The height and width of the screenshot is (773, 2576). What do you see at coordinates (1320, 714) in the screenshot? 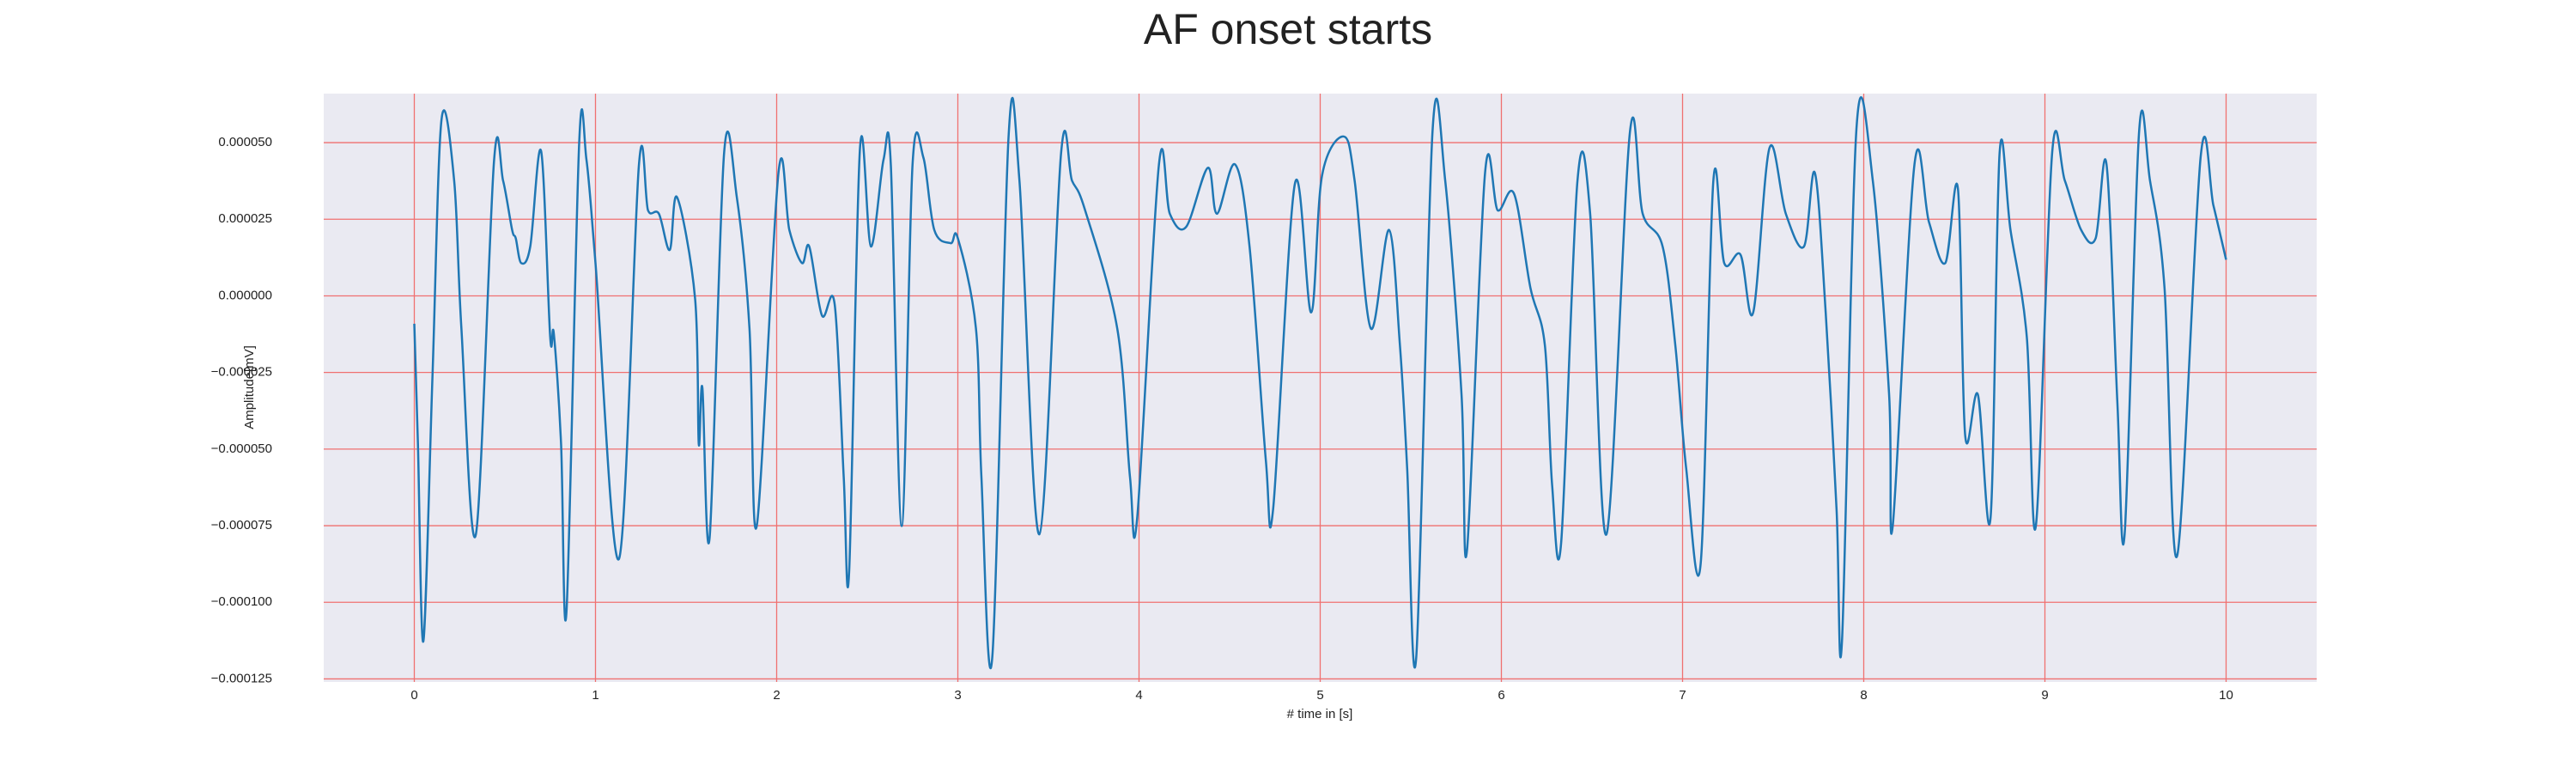
I see `x-axis-label: # time in [s]` at bounding box center [1320, 714].